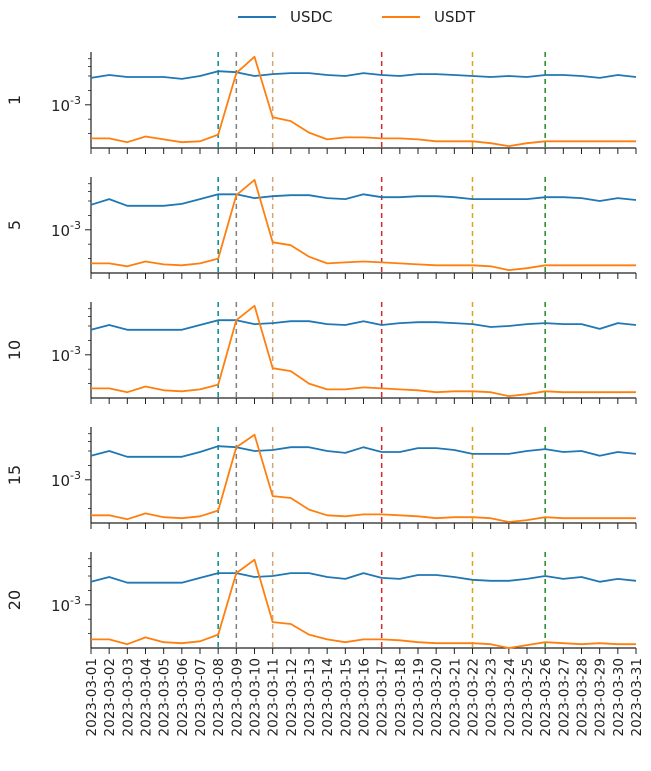 This screenshot has height=771, width=651. What do you see at coordinates (110, 697) in the screenshot?
I see `x-tick-label: 2023-03-02` at bounding box center [110, 697].